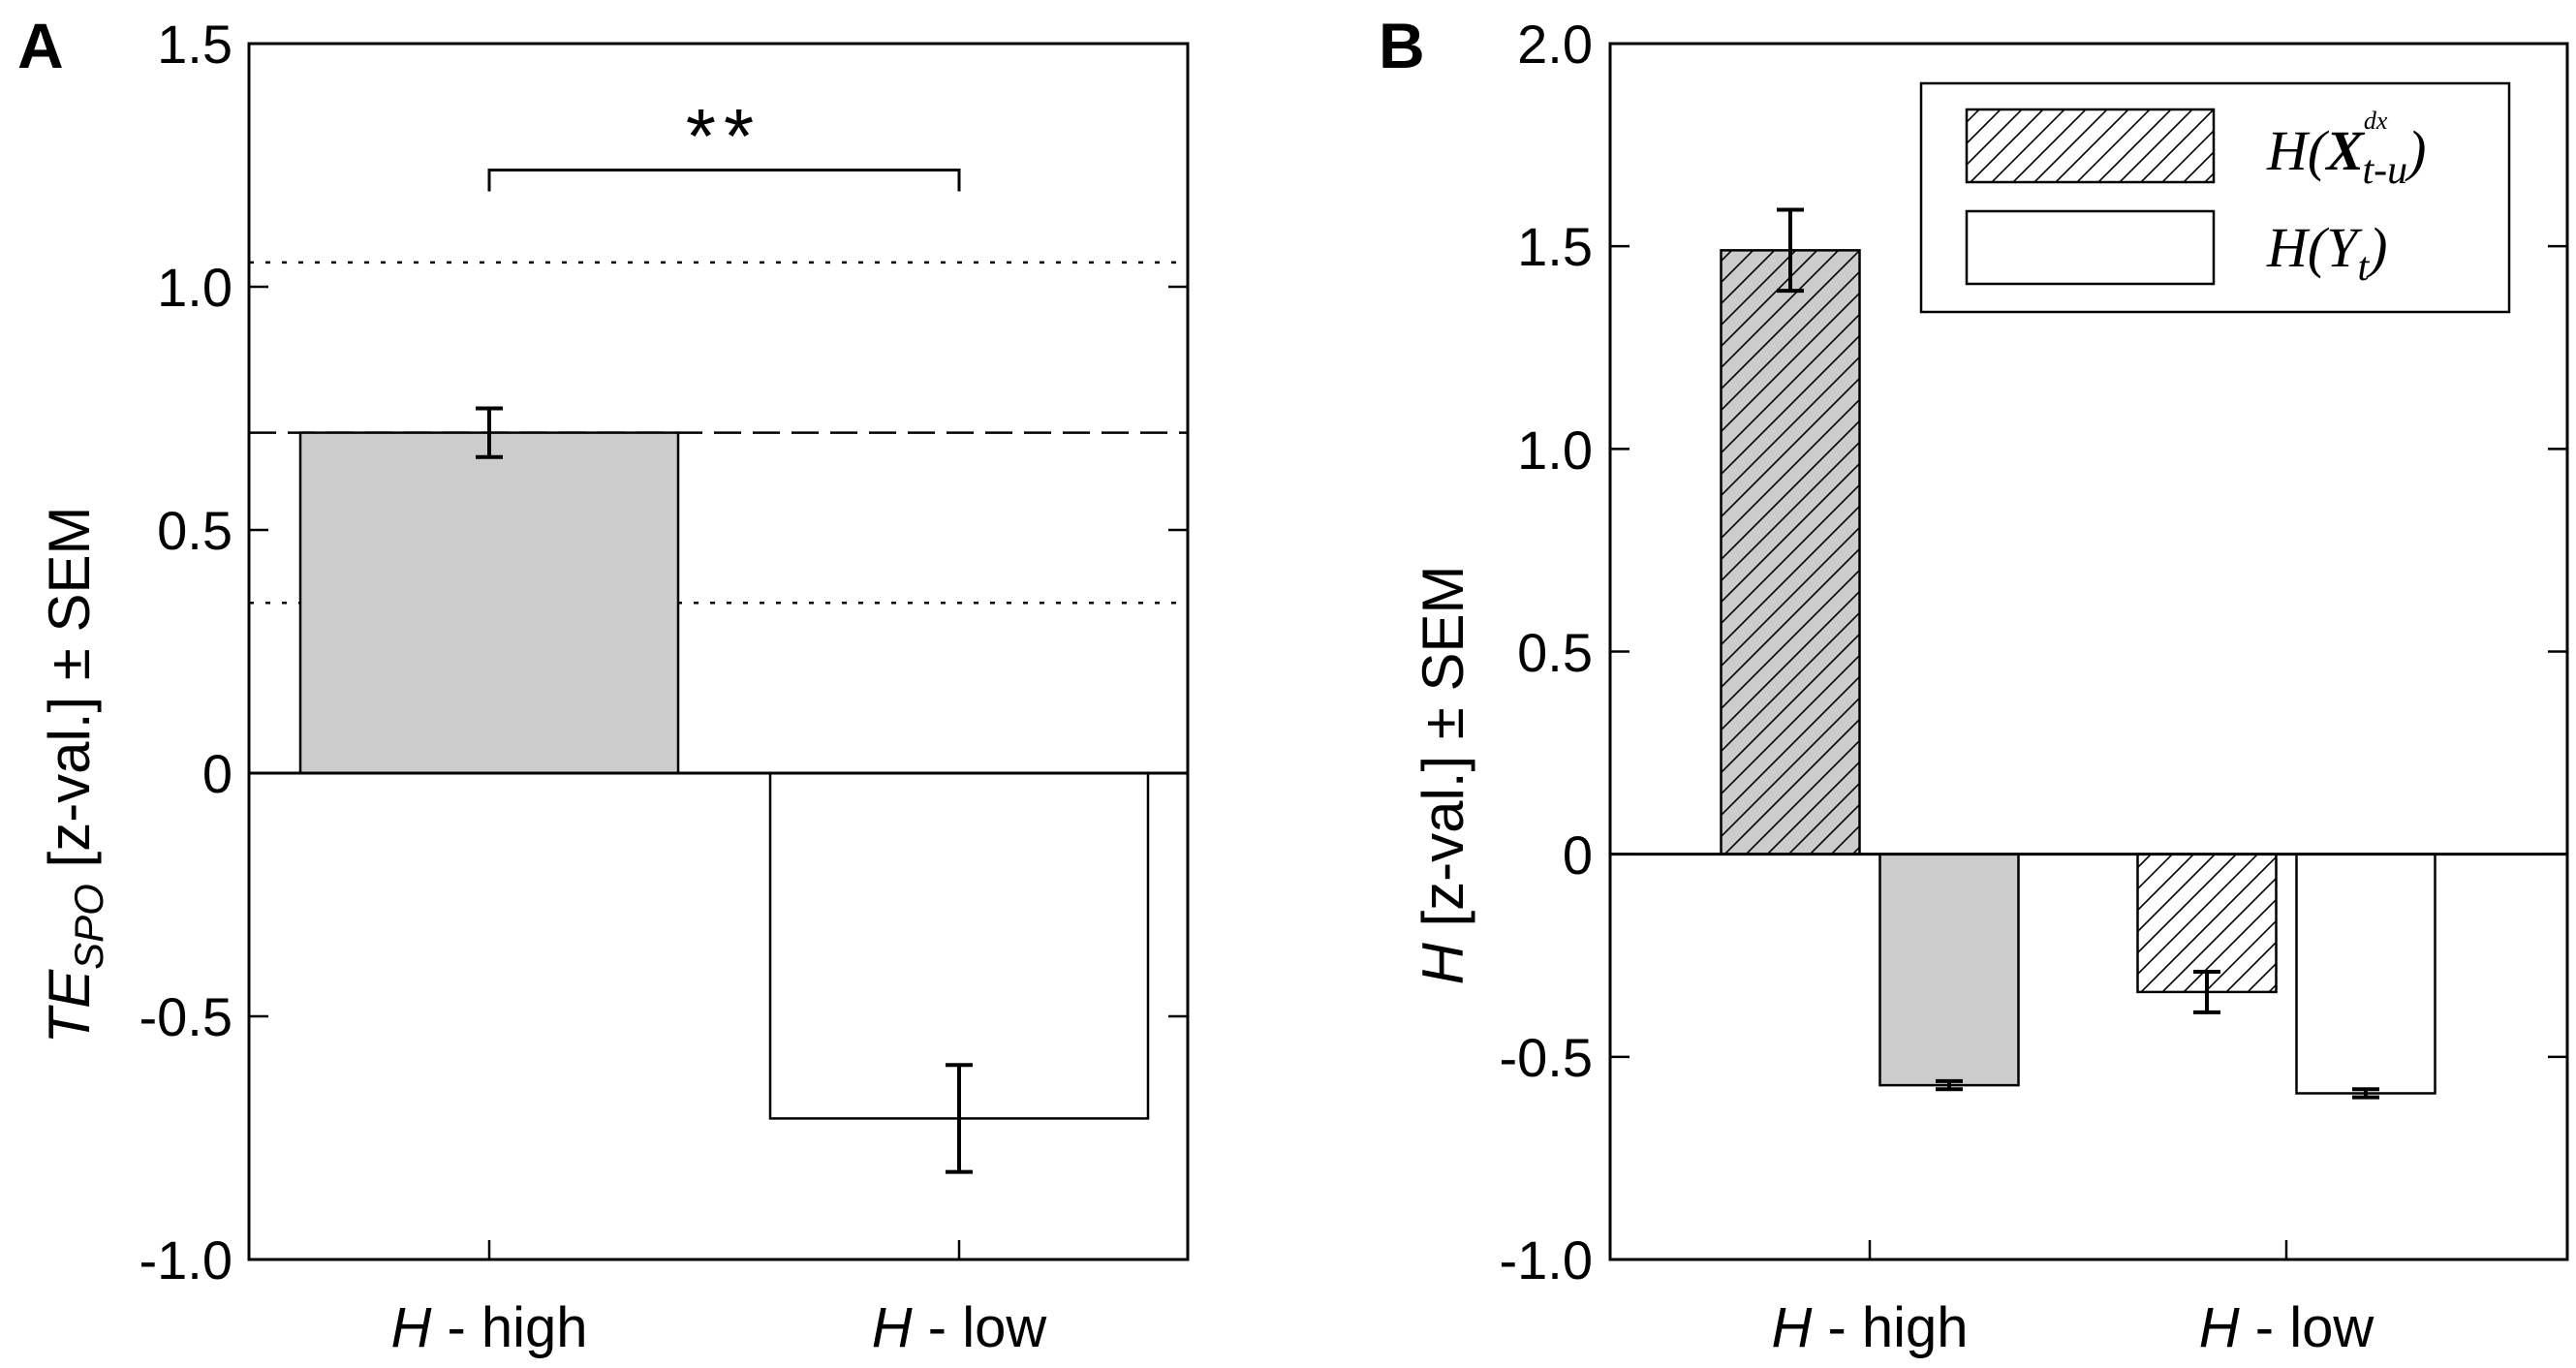 This screenshot has width=2576, height=1368. I want to click on panel-a-xtick-label: H - high, so click(488, 1327).